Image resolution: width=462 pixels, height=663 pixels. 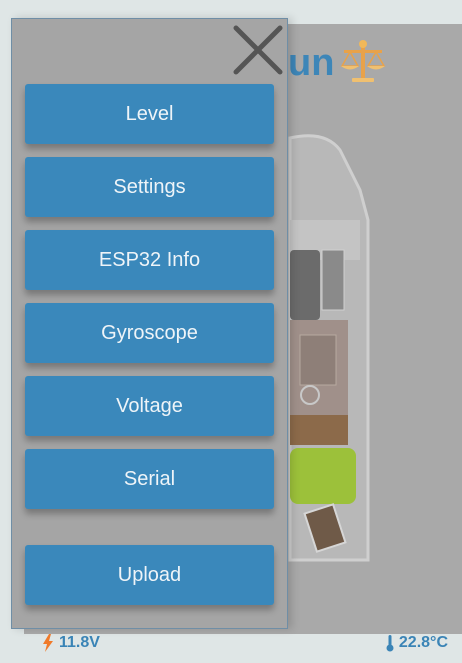 I want to click on van-floorplan-image, so click(x=329, y=348).